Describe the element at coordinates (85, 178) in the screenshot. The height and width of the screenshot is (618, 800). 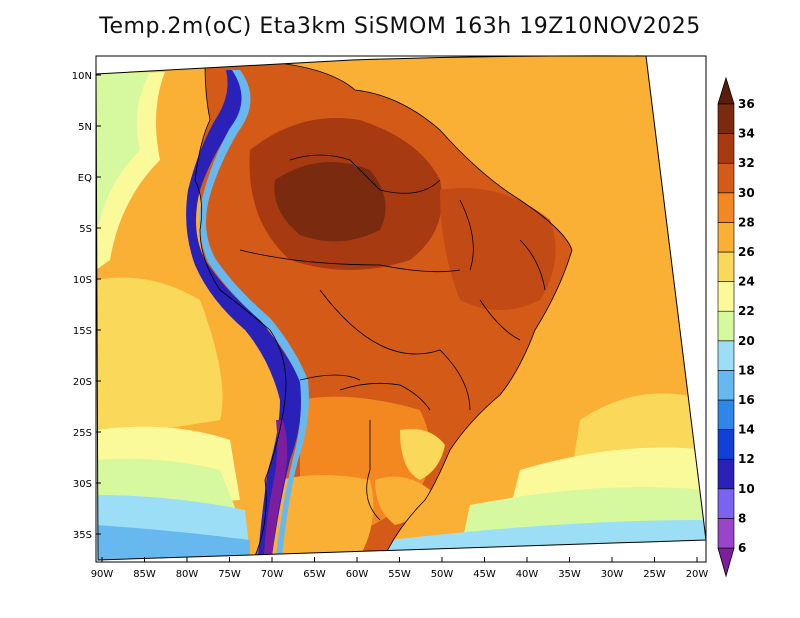
I see `lat-tick-label: EQ` at that location.